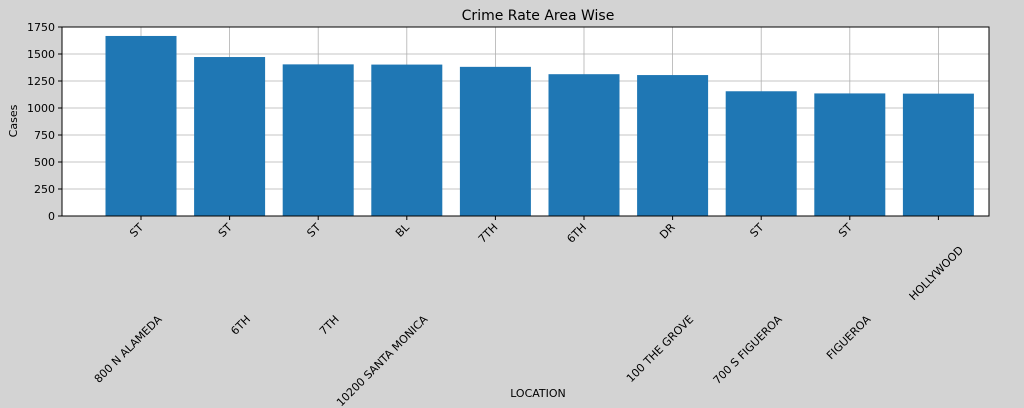  Describe the element at coordinates (44, 135) in the screenshot. I see `y-tick-label: 750` at that location.